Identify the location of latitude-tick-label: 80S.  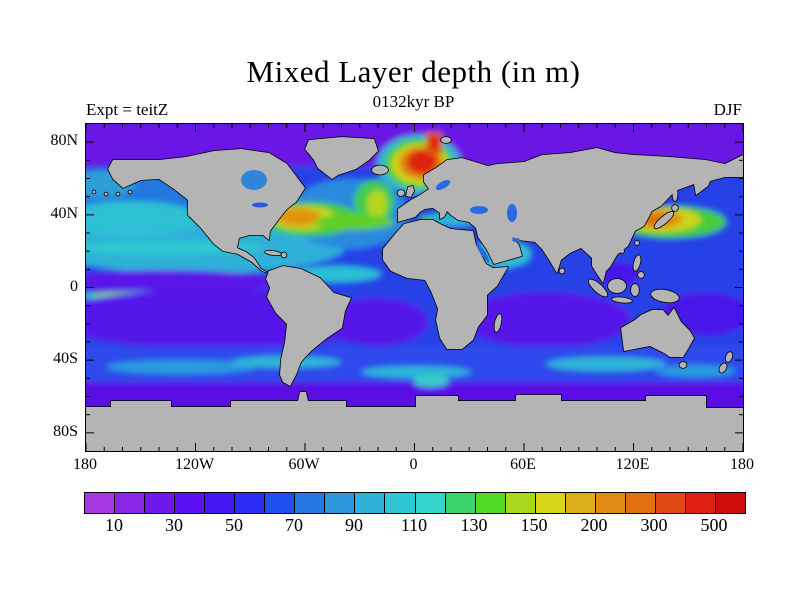
(65, 431).